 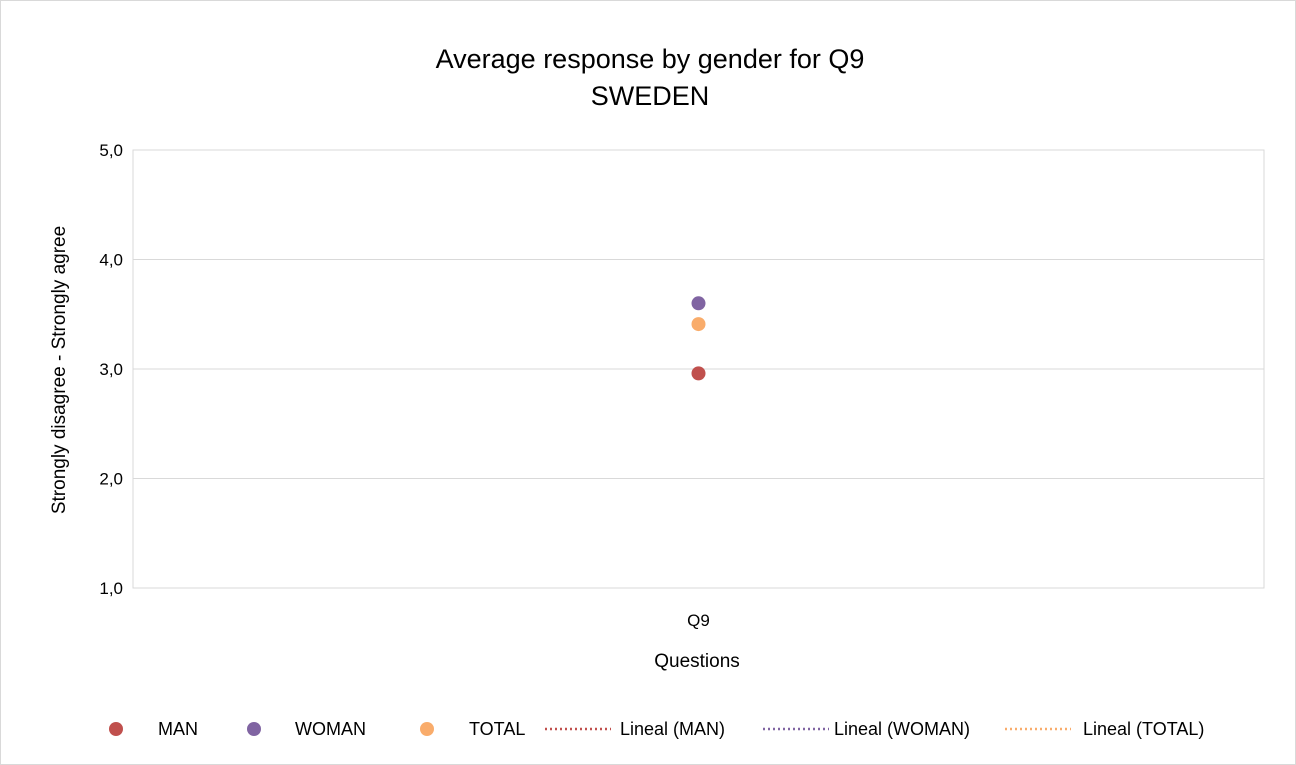 I want to click on legend-marker-man, so click(x=116, y=729).